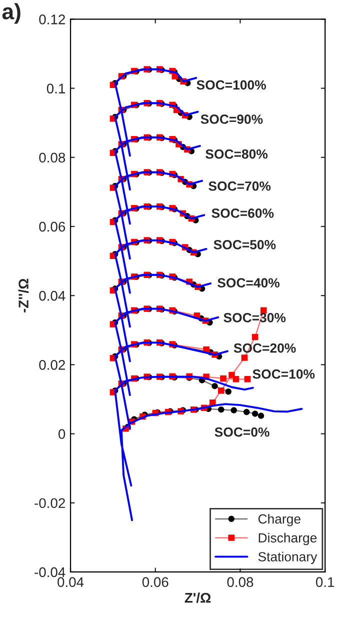 The height and width of the screenshot is (619, 344). I want to click on x-tick-label: 0.06, so click(155, 582).